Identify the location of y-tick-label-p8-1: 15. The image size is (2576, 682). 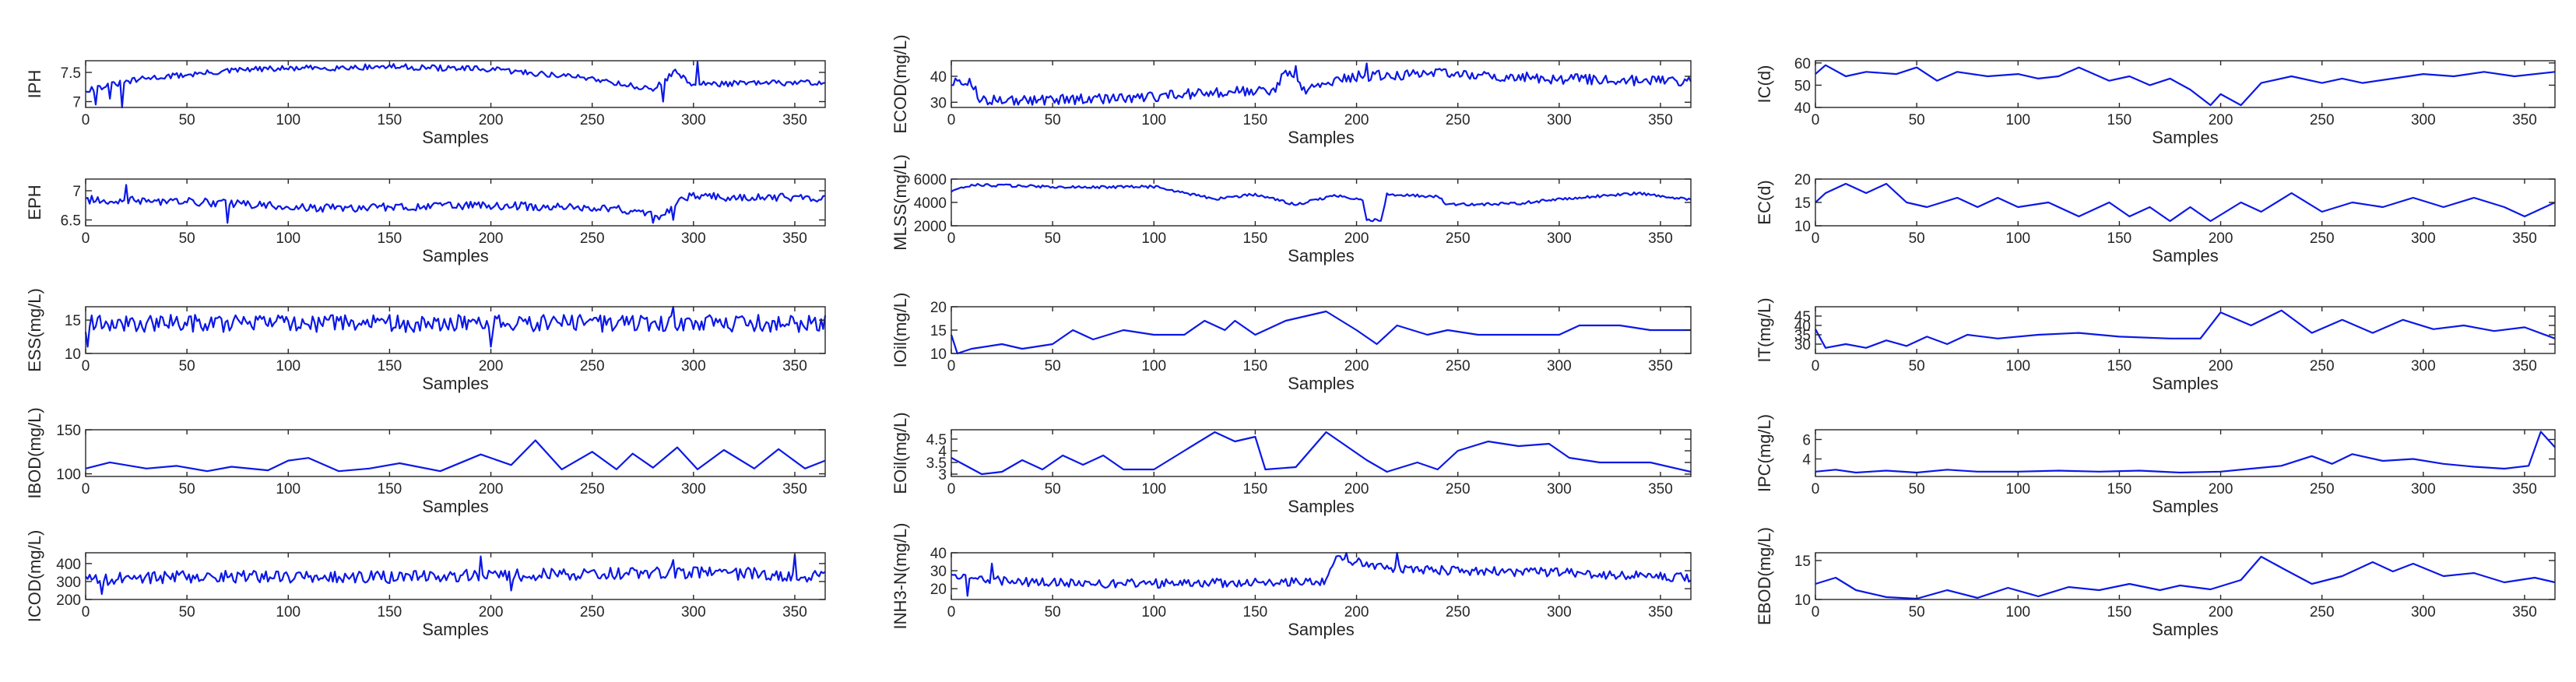
(939, 331).